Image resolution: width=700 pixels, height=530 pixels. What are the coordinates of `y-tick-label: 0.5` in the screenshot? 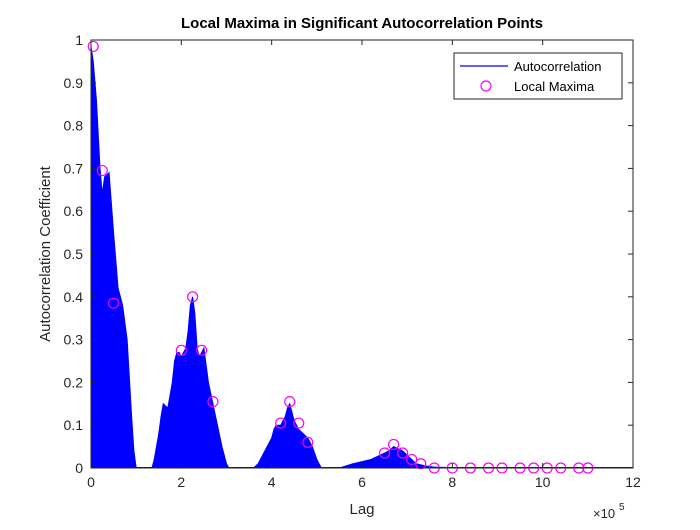 It's located at (74, 254).